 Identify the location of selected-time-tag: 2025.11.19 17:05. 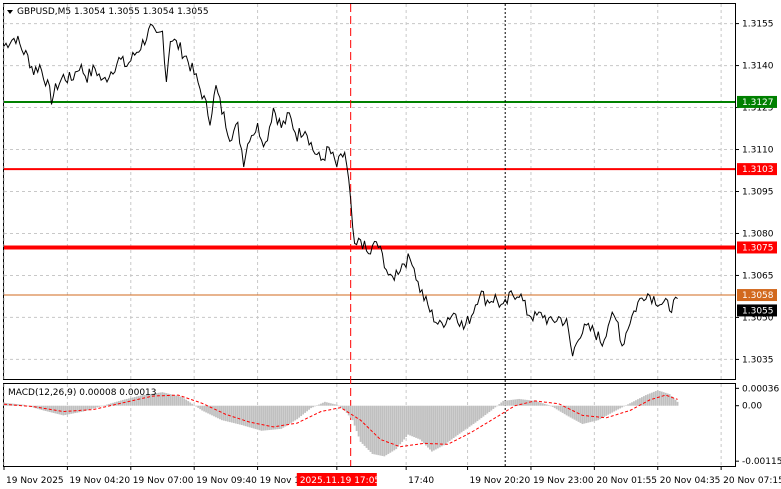
(340, 481).